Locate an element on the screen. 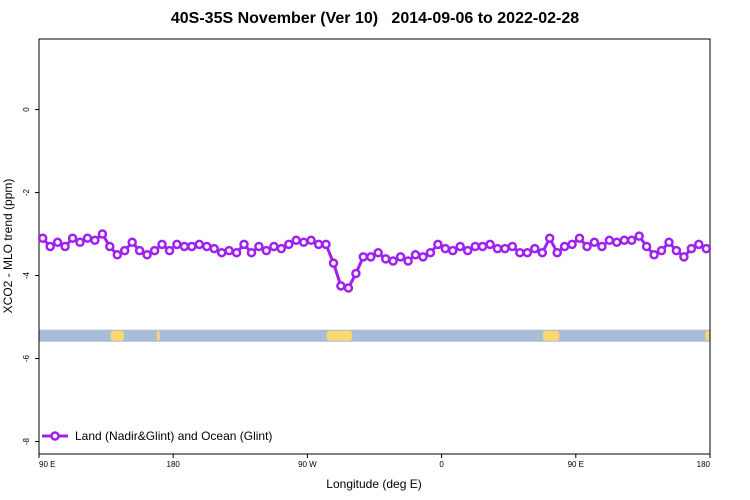 The width and height of the screenshot is (750, 500). legend-marker-swatch is located at coordinates (55, 436).